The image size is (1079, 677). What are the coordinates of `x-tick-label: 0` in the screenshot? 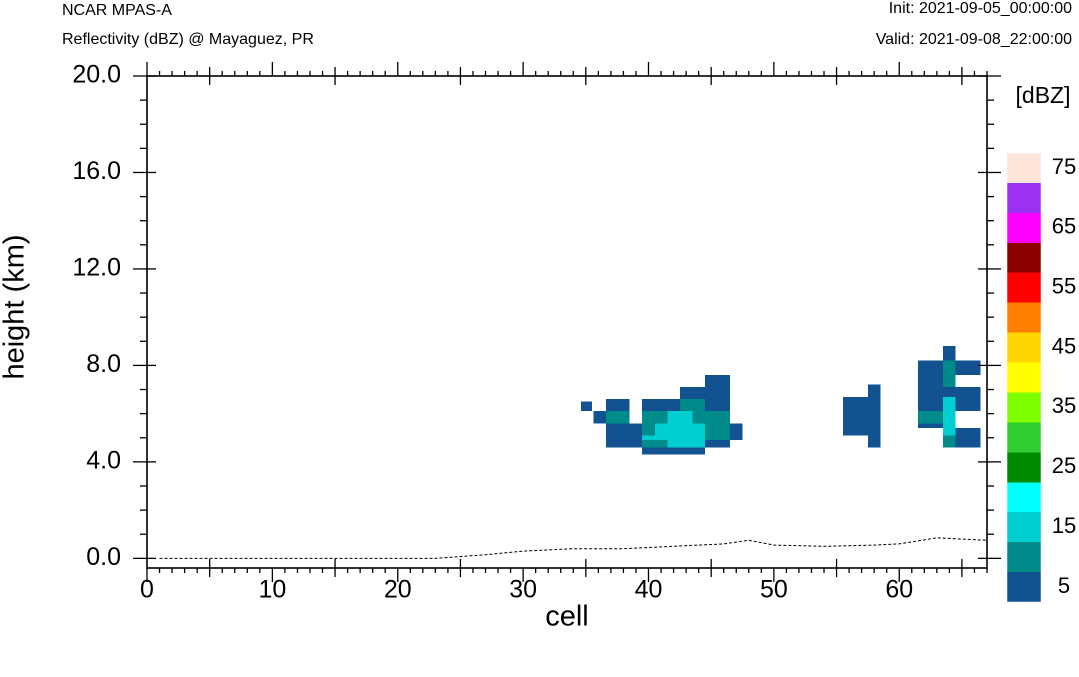 It's located at (147, 590).